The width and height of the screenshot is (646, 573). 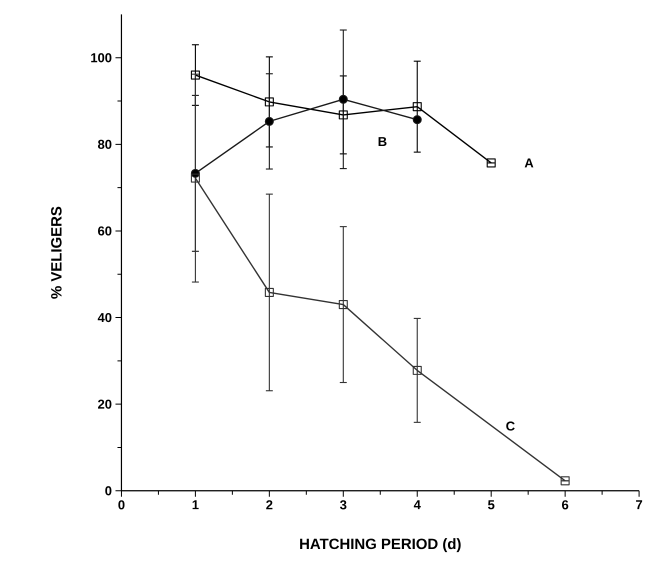 What do you see at coordinates (105, 144) in the screenshot?
I see `y-tick-label: 80` at bounding box center [105, 144].